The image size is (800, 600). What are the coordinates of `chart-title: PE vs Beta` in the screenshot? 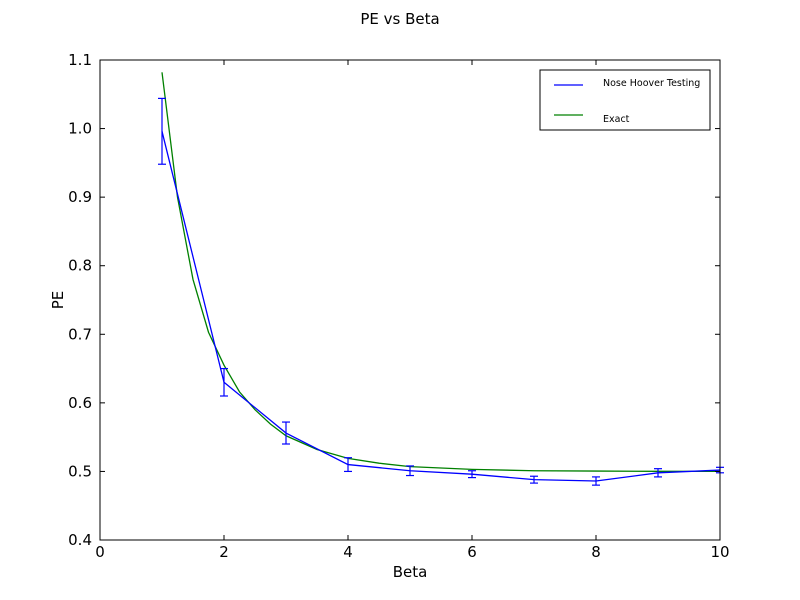 It's located at (399, 19).